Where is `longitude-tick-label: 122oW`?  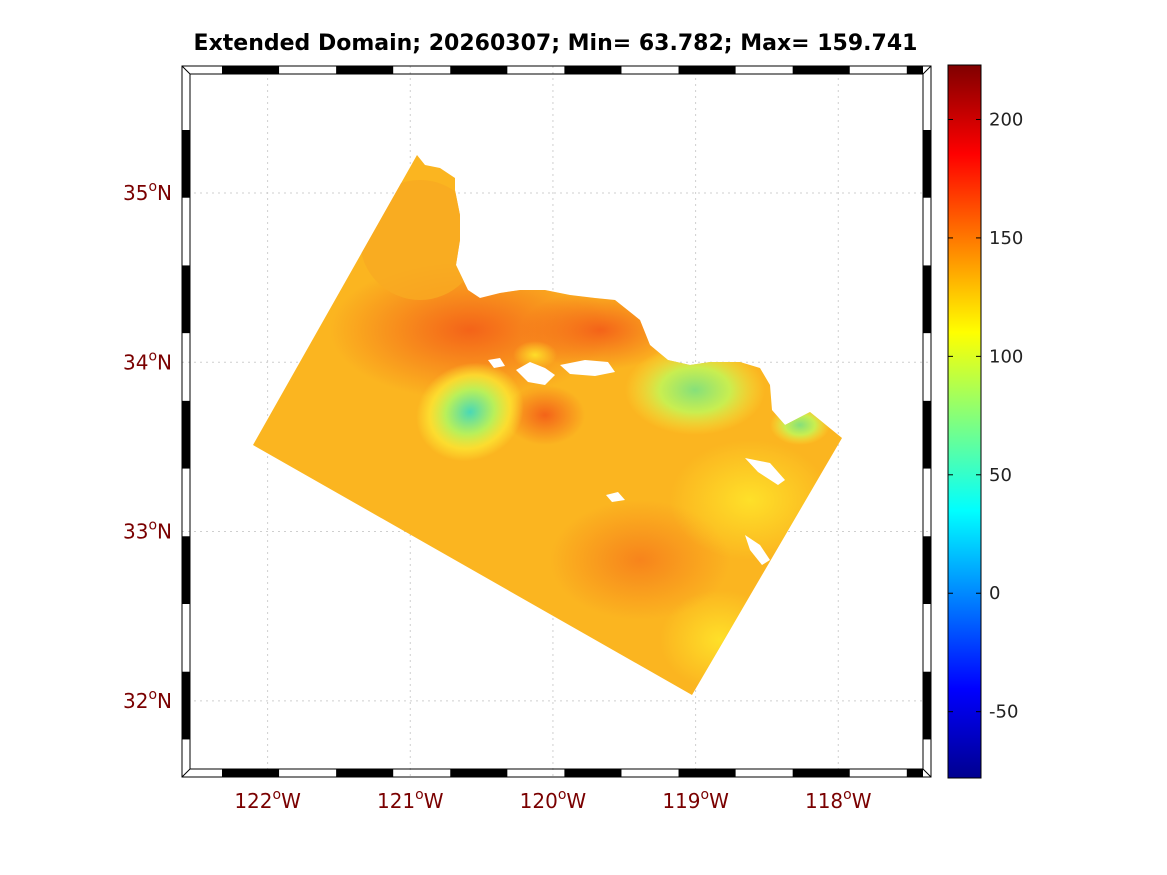 longitude-tick-label: 122oW is located at coordinates (267, 800).